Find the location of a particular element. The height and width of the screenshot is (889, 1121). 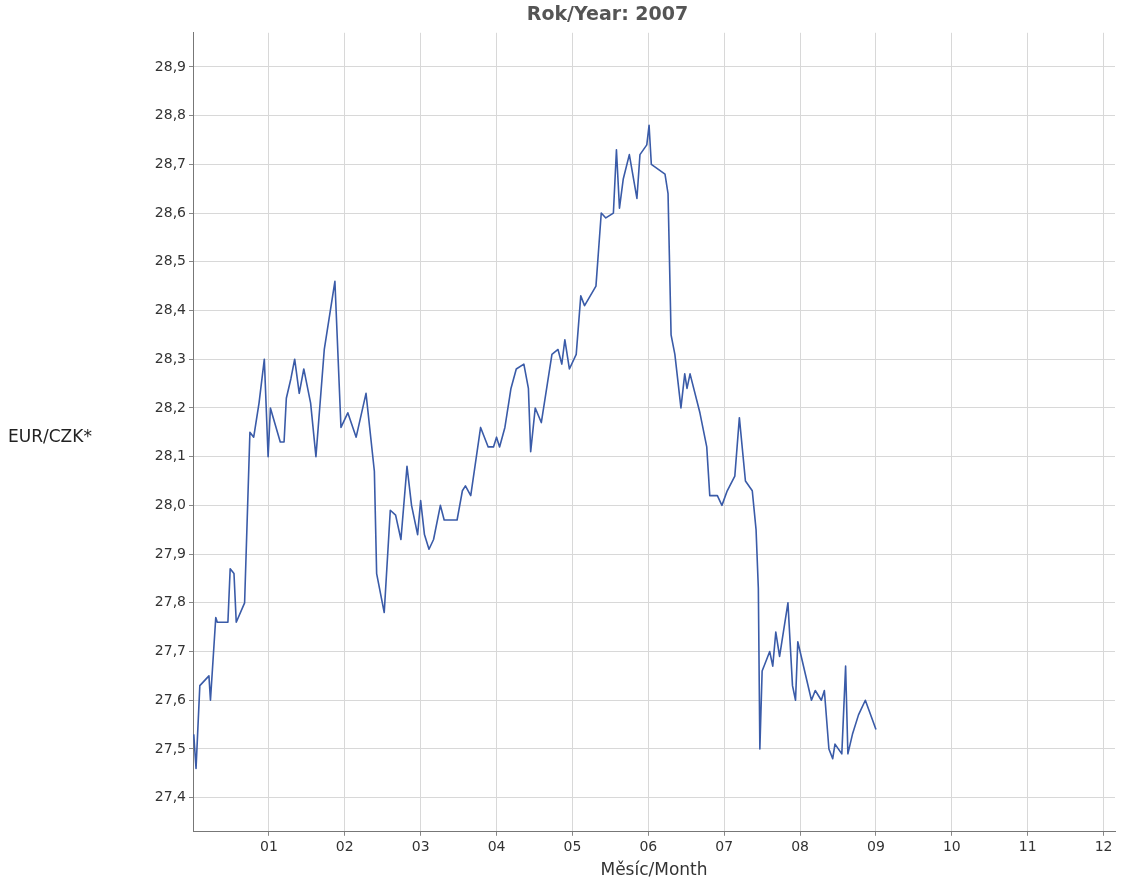

y-tick-label: 28,2 is located at coordinates (170, 406).